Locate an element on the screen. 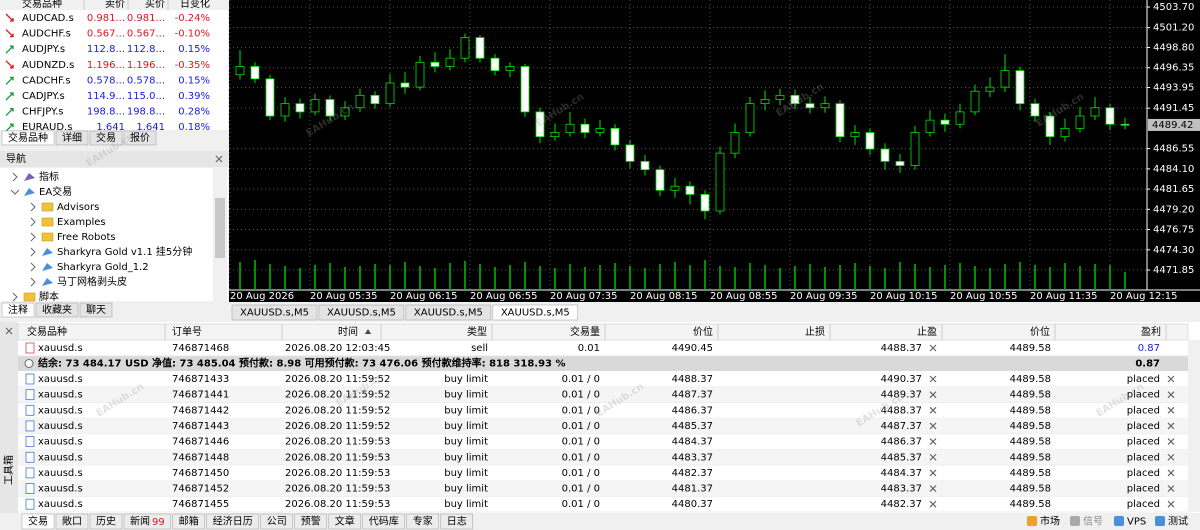 This screenshot has width=1200, height=530. market-watch-tab: 详细 is located at coordinates (72, 137).